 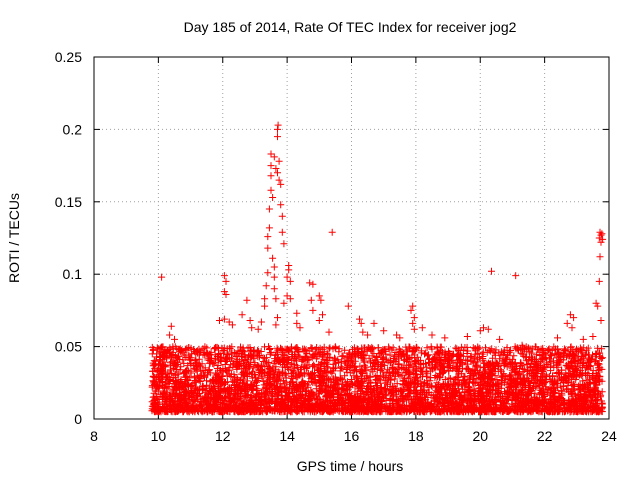 What do you see at coordinates (287, 436) in the screenshot?
I see `x-tick-label: 14` at bounding box center [287, 436].